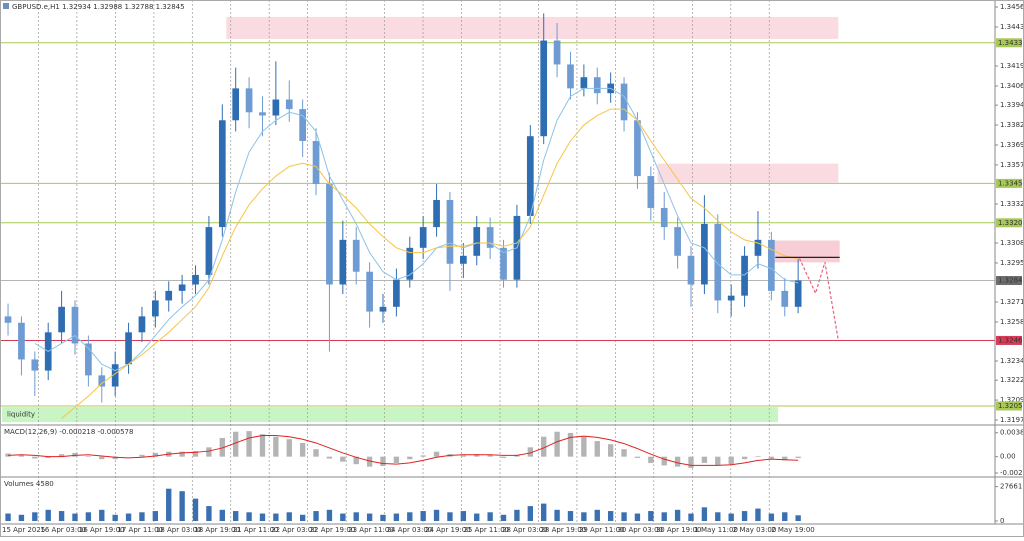 The image size is (1024, 541). What do you see at coordinates (1012, 66) in the screenshot?
I see `y-tick-label: 1.3419` at bounding box center [1012, 66].